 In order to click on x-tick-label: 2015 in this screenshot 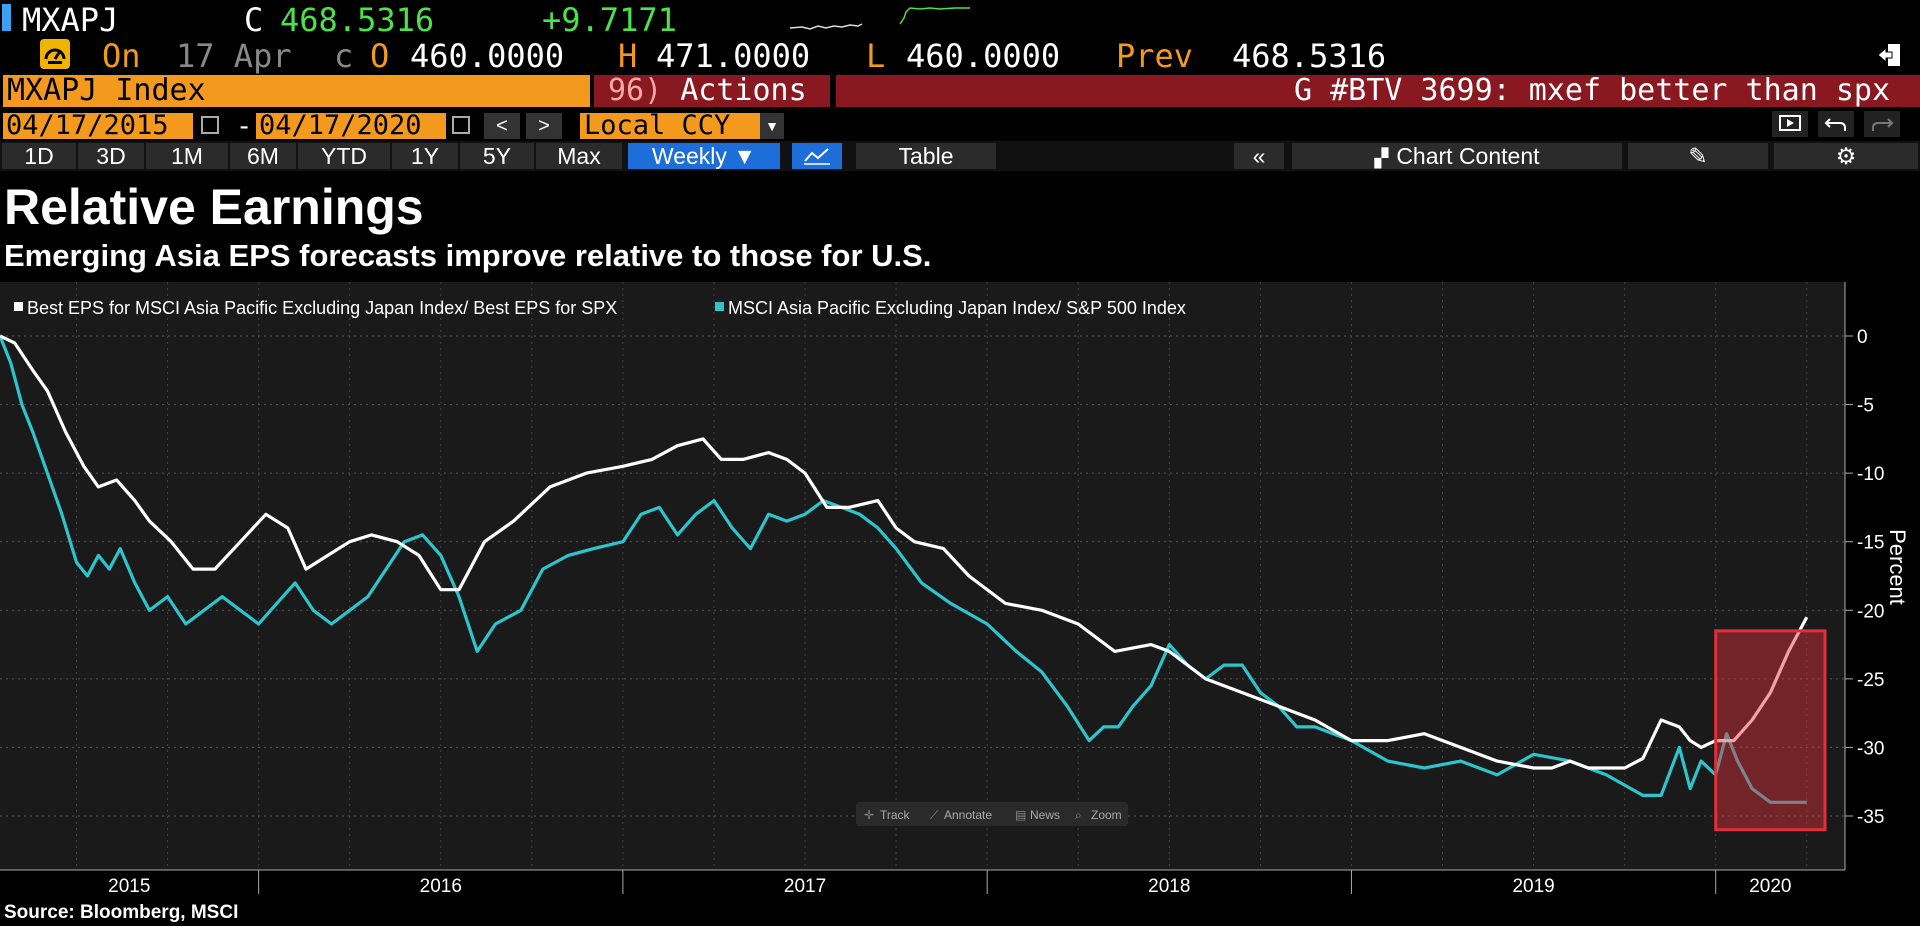, I will do `click(129, 886)`.